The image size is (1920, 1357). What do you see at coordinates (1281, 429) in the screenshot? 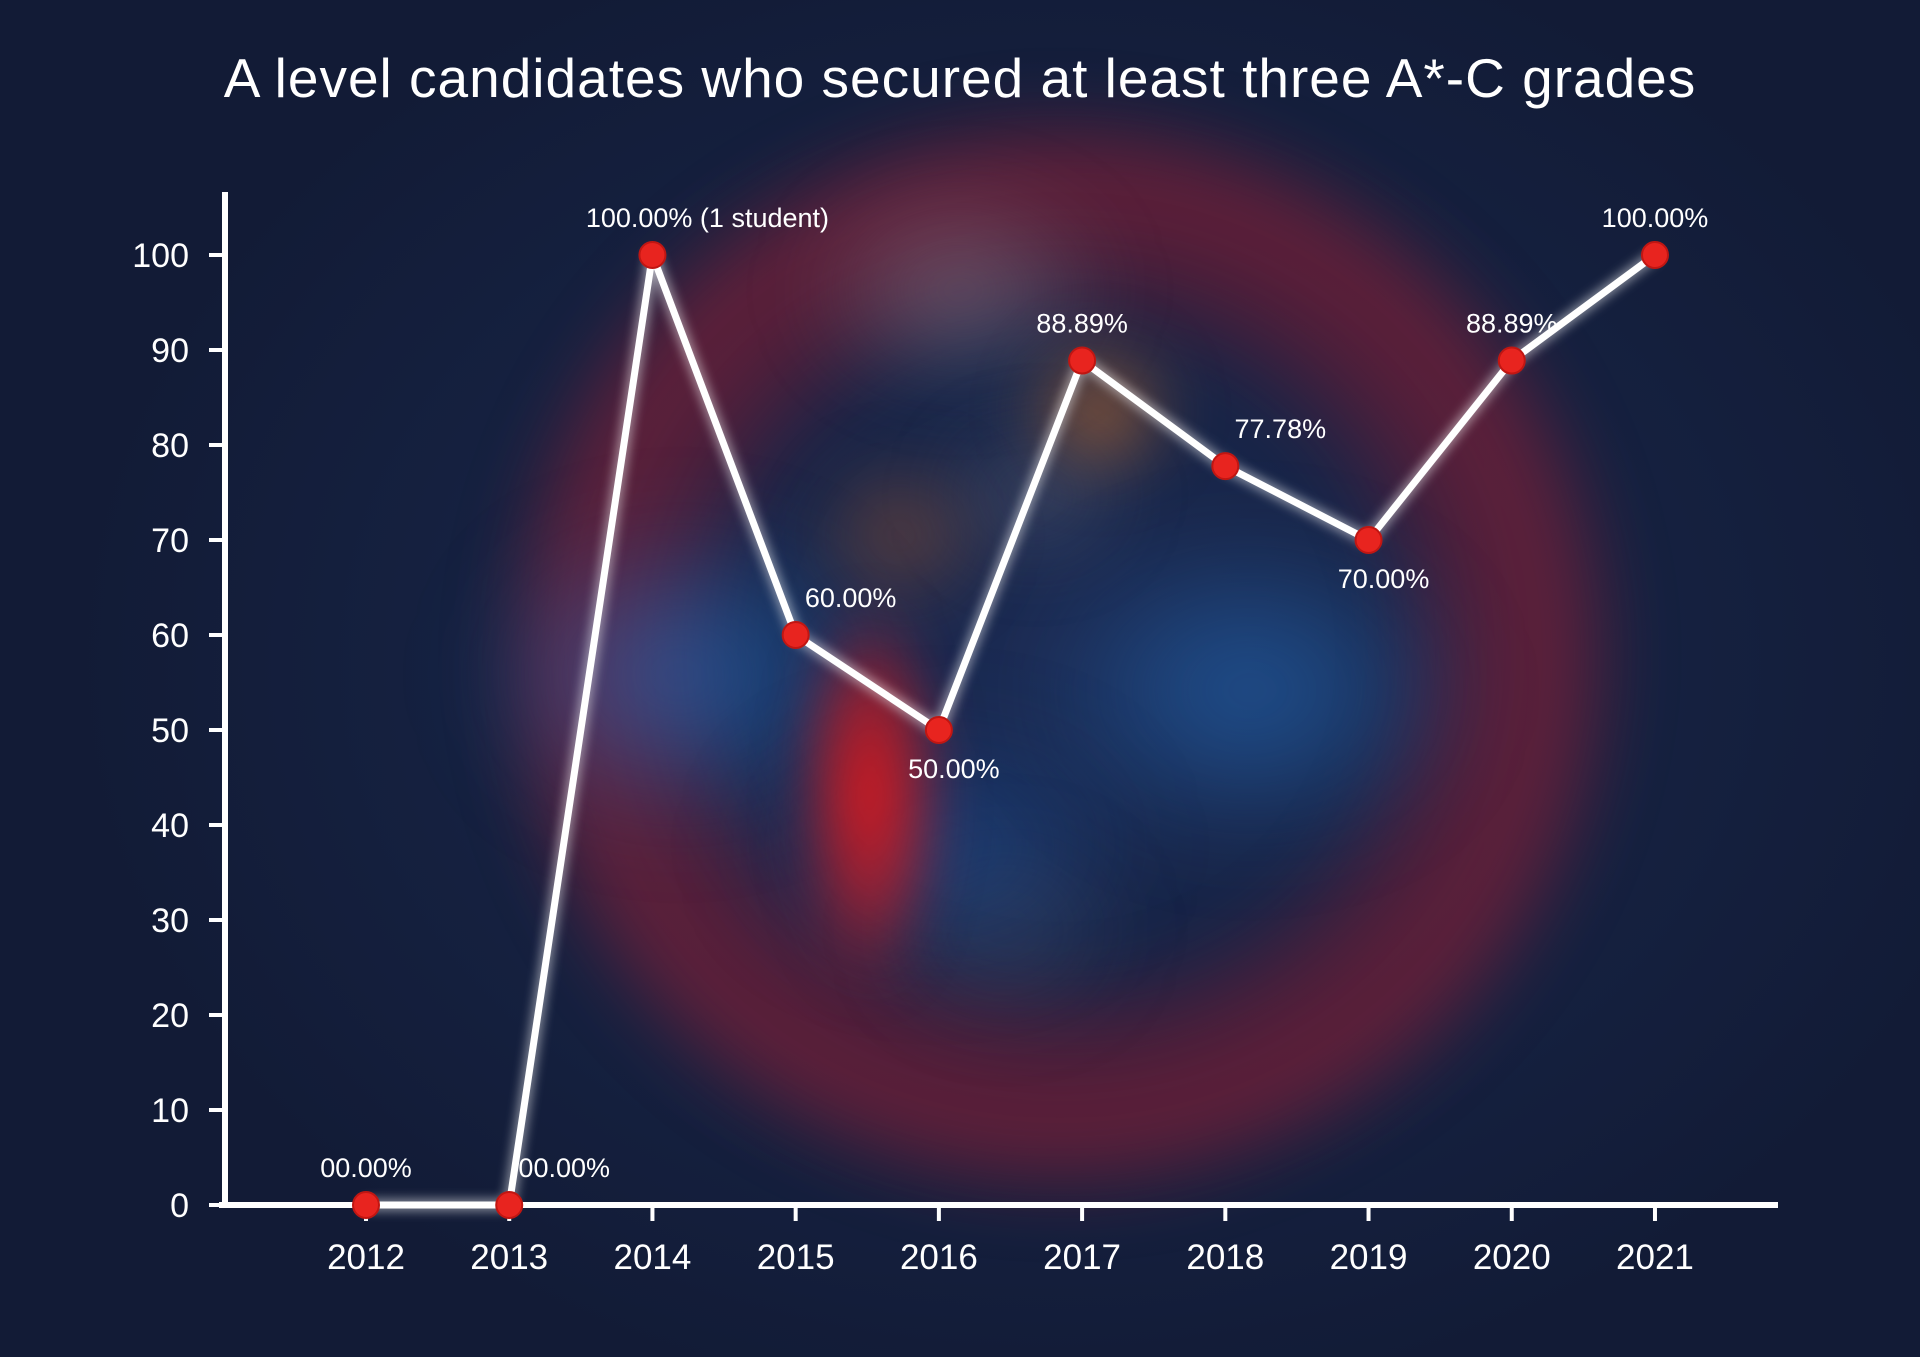
I see `data-label: 77.78%` at bounding box center [1281, 429].